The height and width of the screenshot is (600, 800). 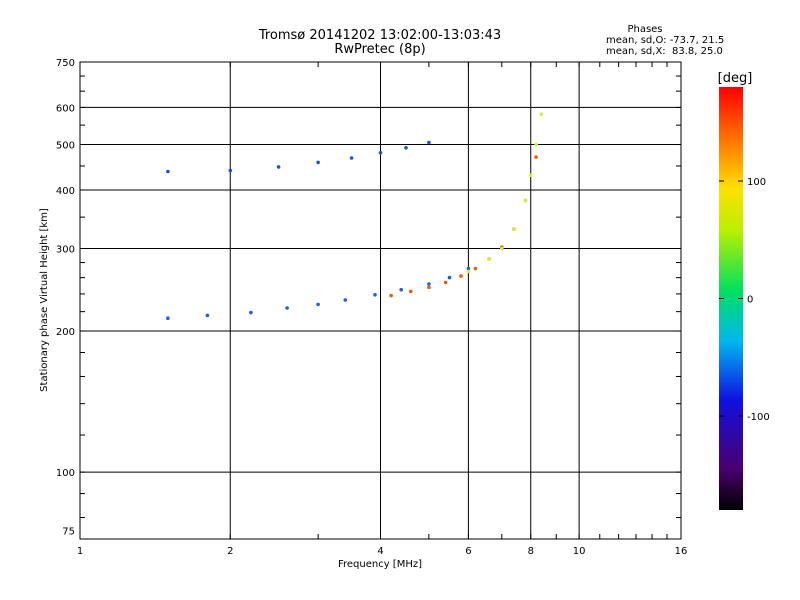 What do you see at coordinates (735, 78) in the screenshot?
I see `colorbar-label: [deg]` at bounding box center [735, 78].